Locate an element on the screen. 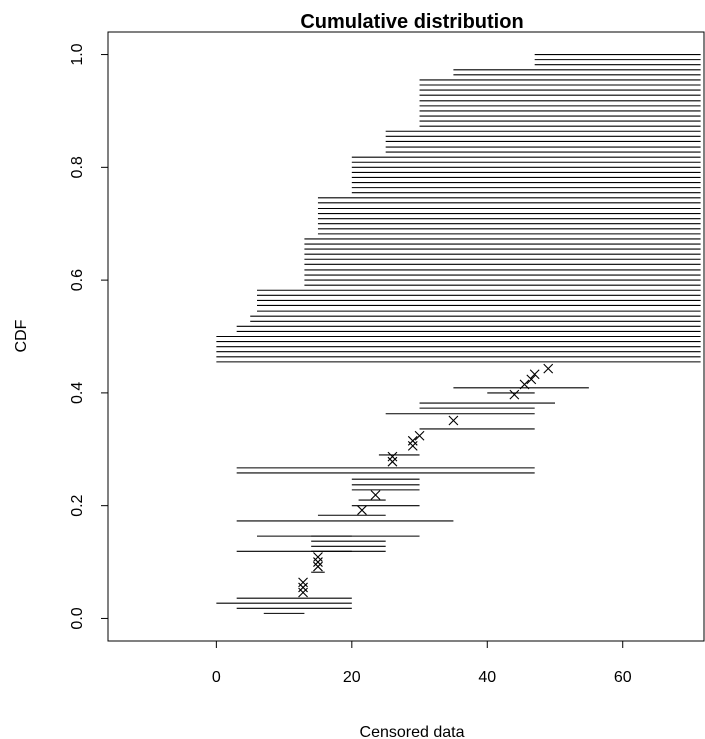 The image size is (705, 739). y-tick-label: 0.8 is located at coordinates (77, 167).